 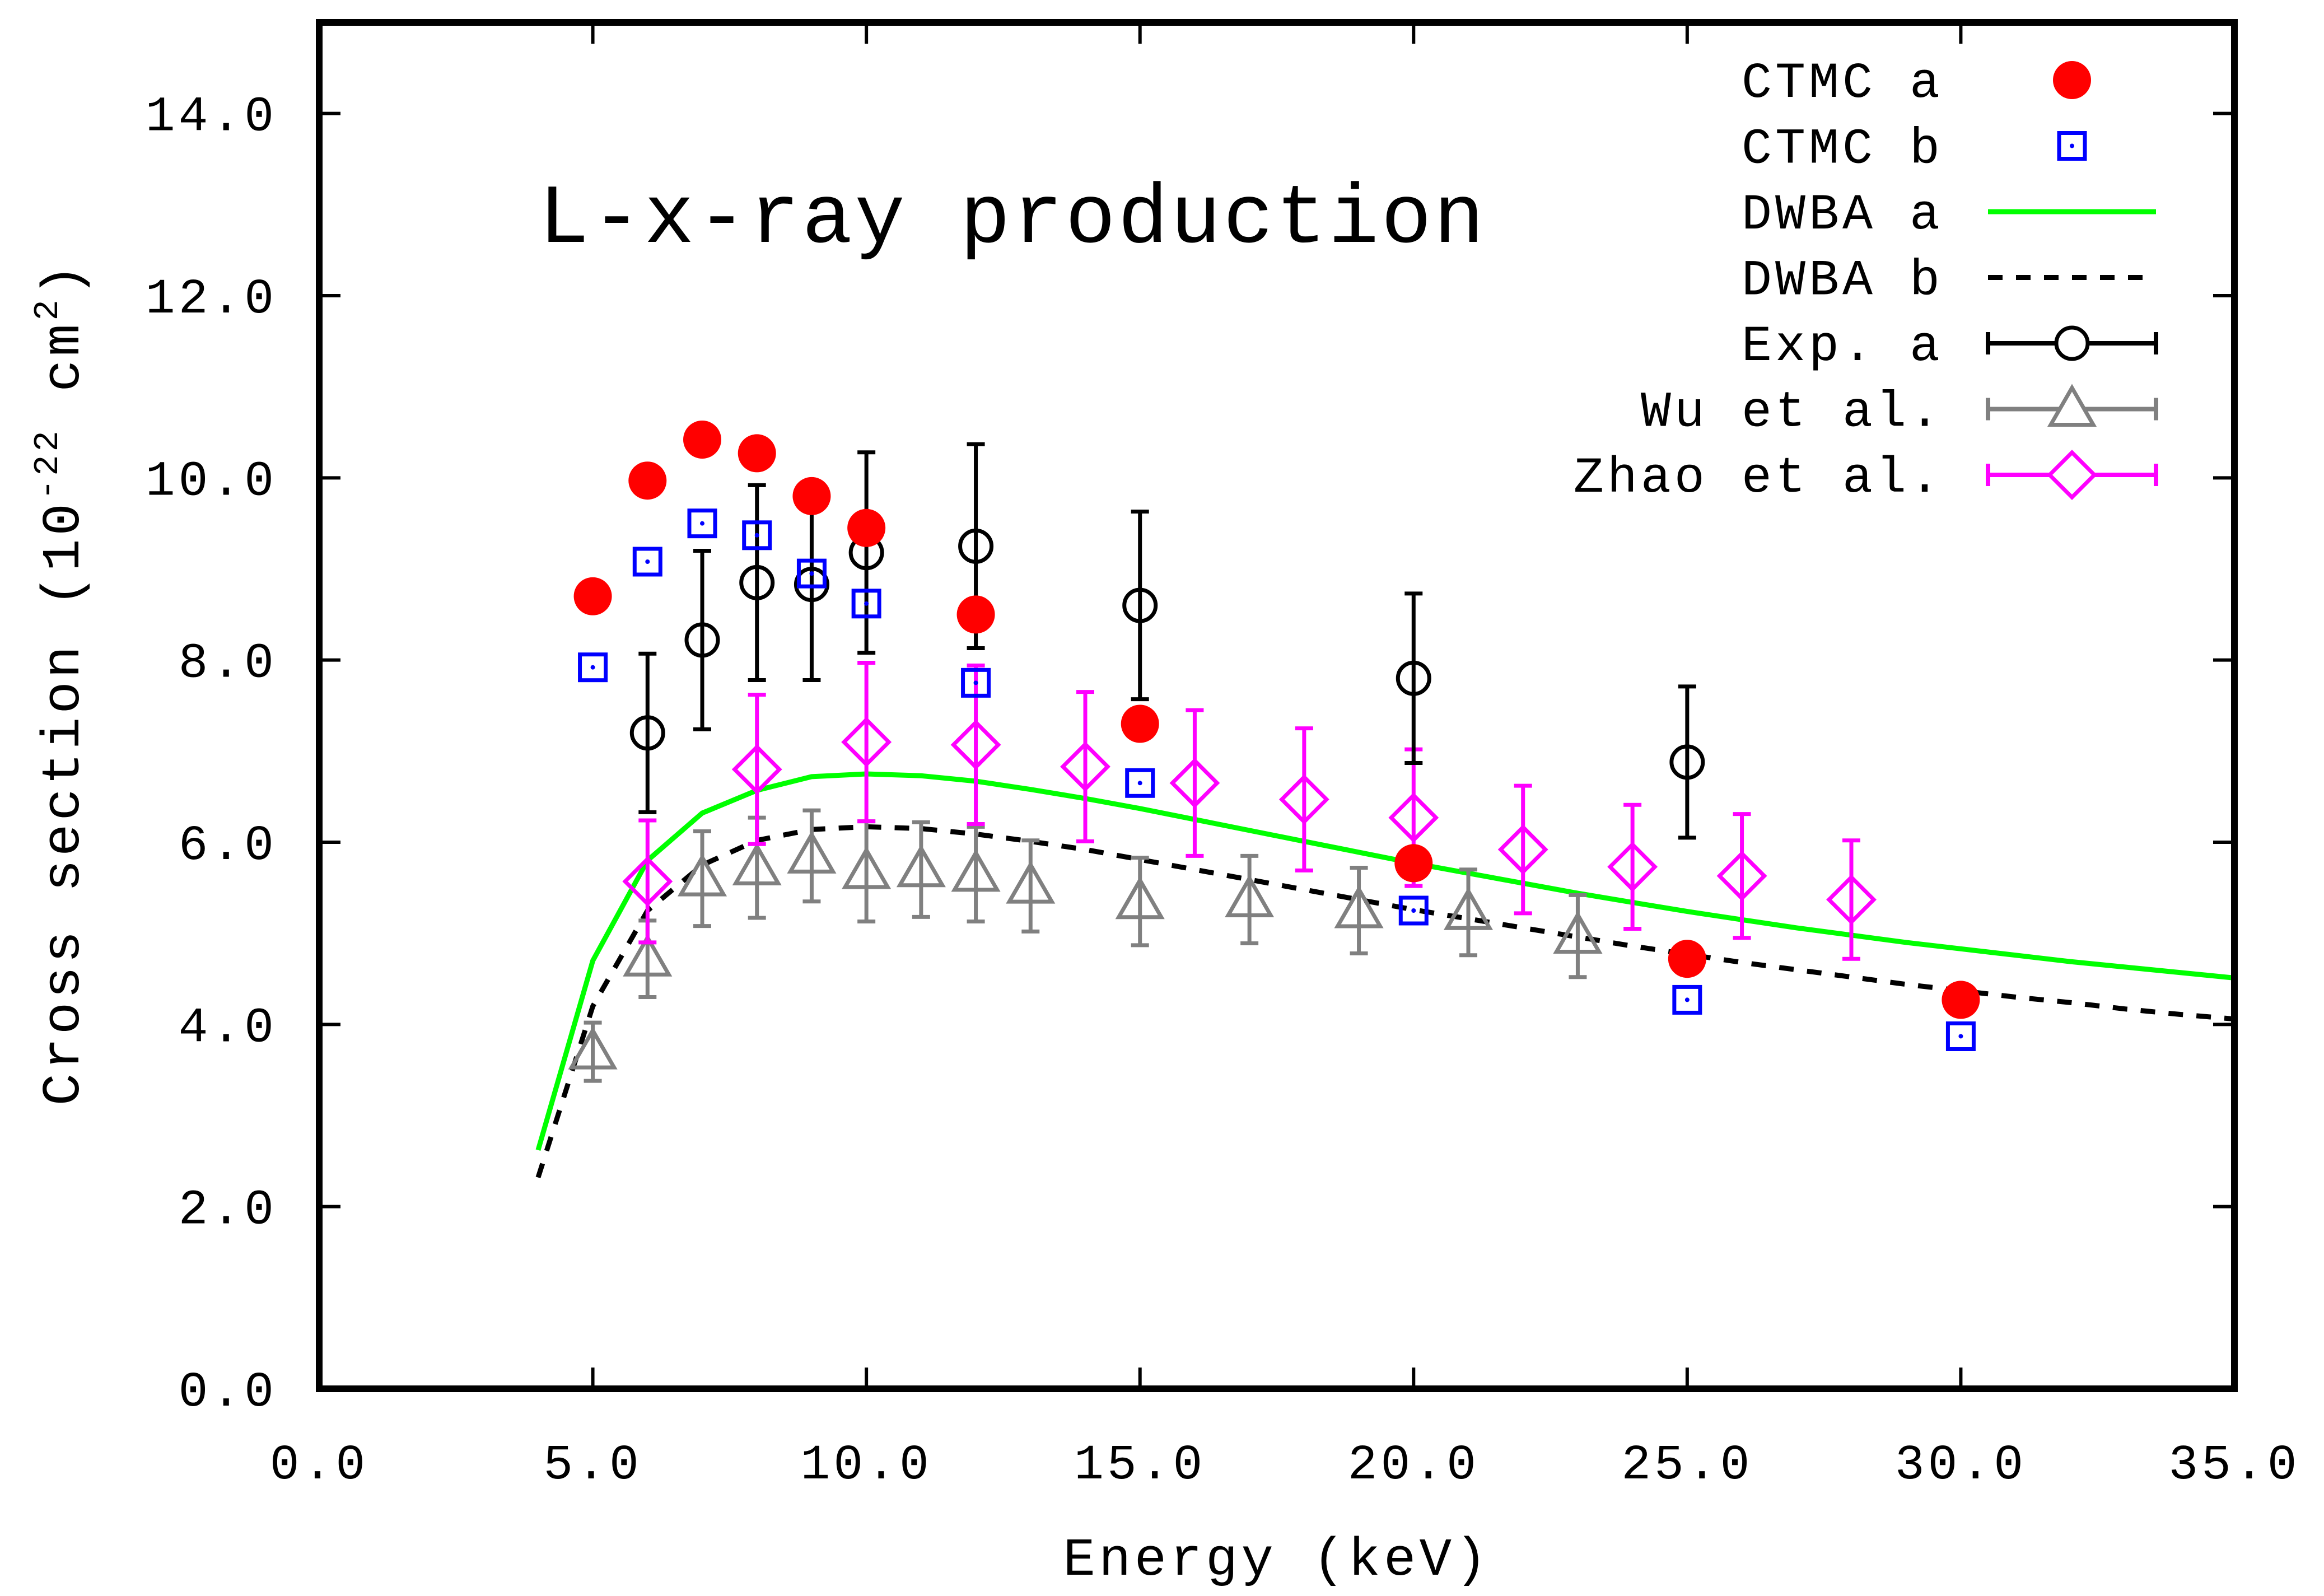 I want to click on legend-label: DWBA a, so click(x=1843, y=216).